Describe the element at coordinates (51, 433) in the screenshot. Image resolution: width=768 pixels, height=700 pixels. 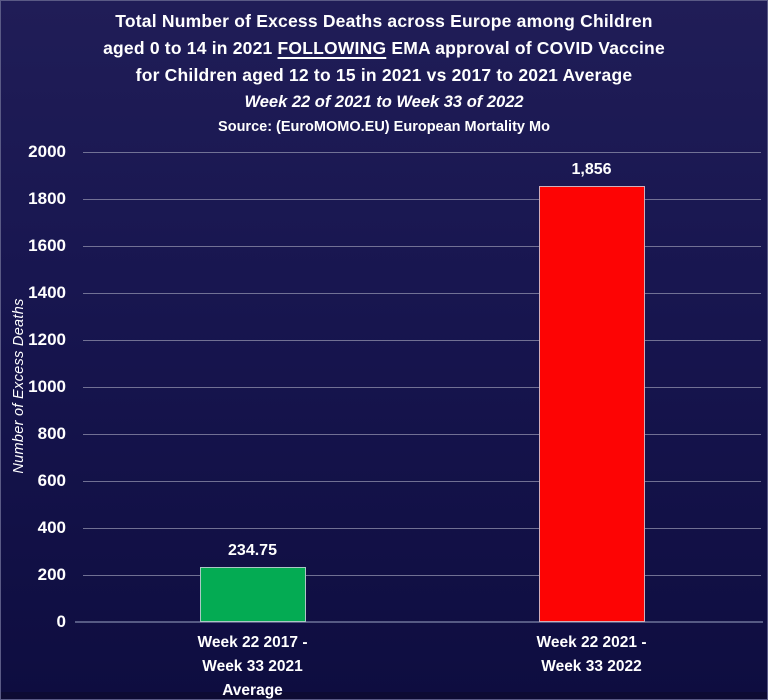
I see `y-axis-tick-label: 800` at that location.